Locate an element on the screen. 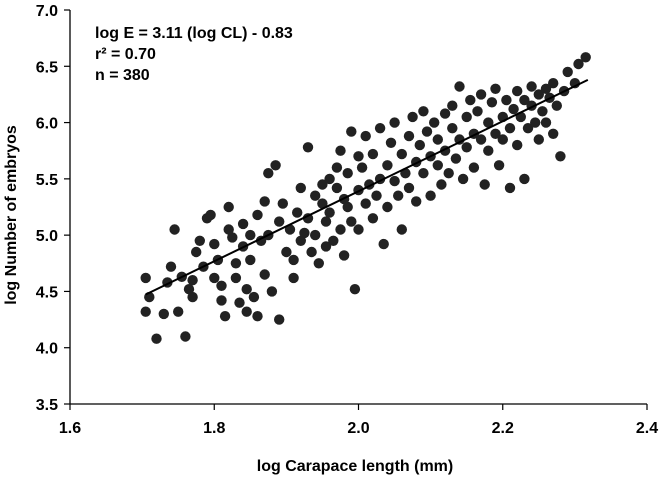 This screenshot has width=659, height=477. y-axis-title: log Number of embryos is located at coordinates (11, 215).